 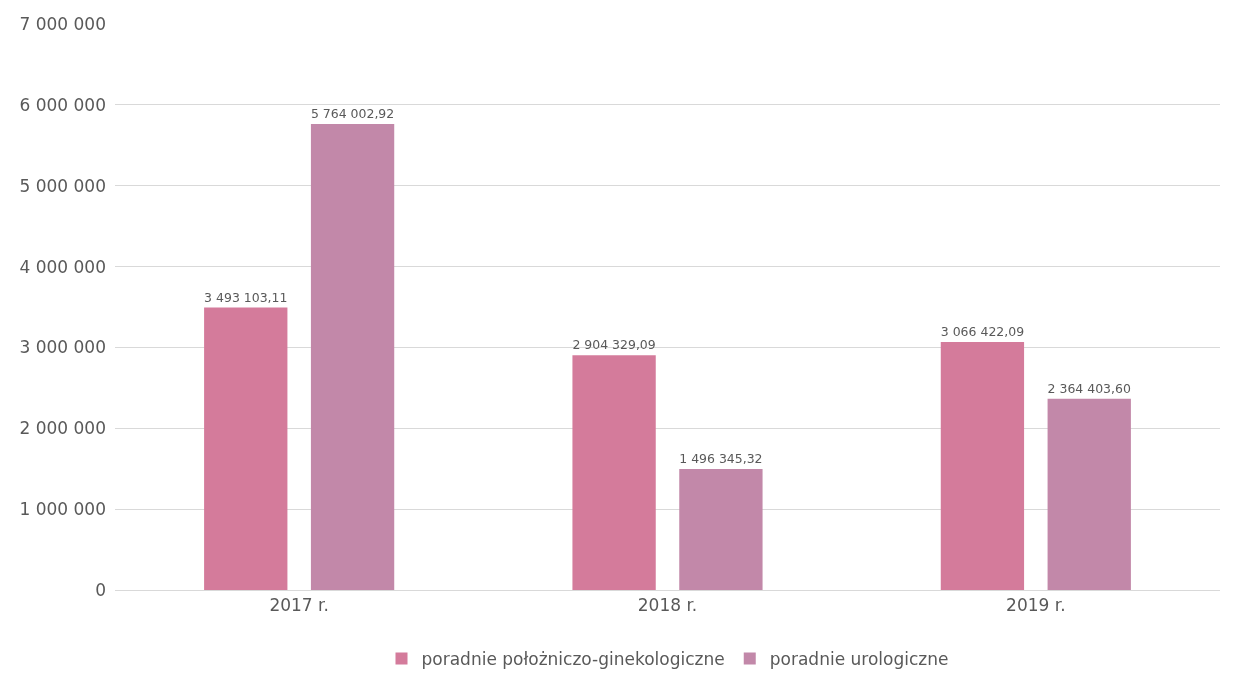 What do you see at coordinates (246, 297) in the screenshot?
I see `data-label: 3 493 103,11` at bounding box center [246, 297].